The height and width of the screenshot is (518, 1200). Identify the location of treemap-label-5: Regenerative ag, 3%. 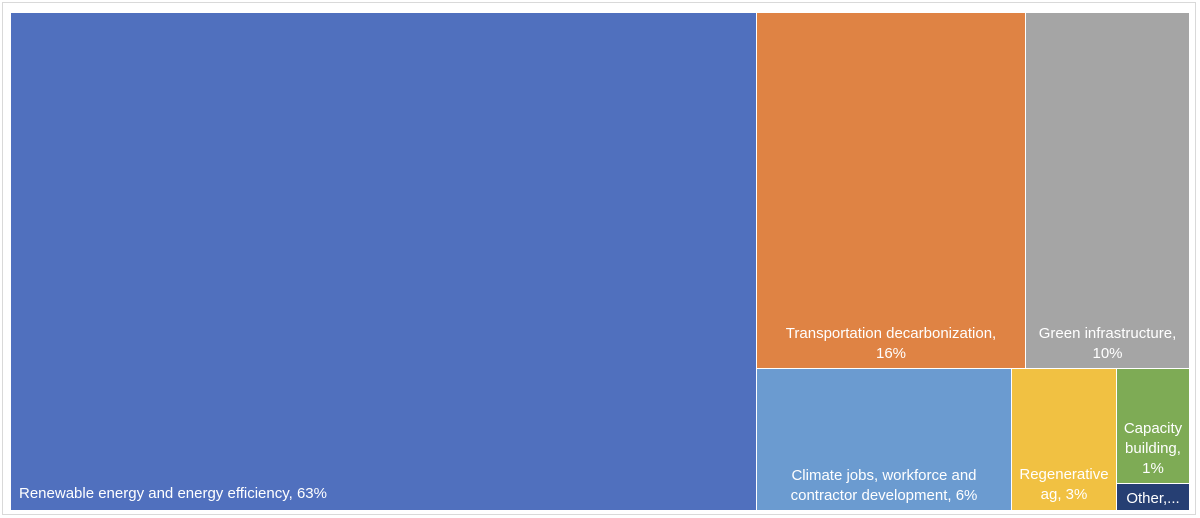
(1063, 484).